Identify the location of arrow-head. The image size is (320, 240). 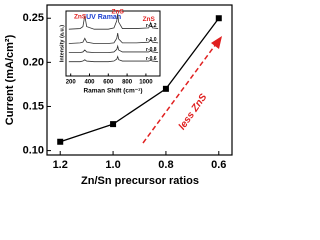
(216, 42).